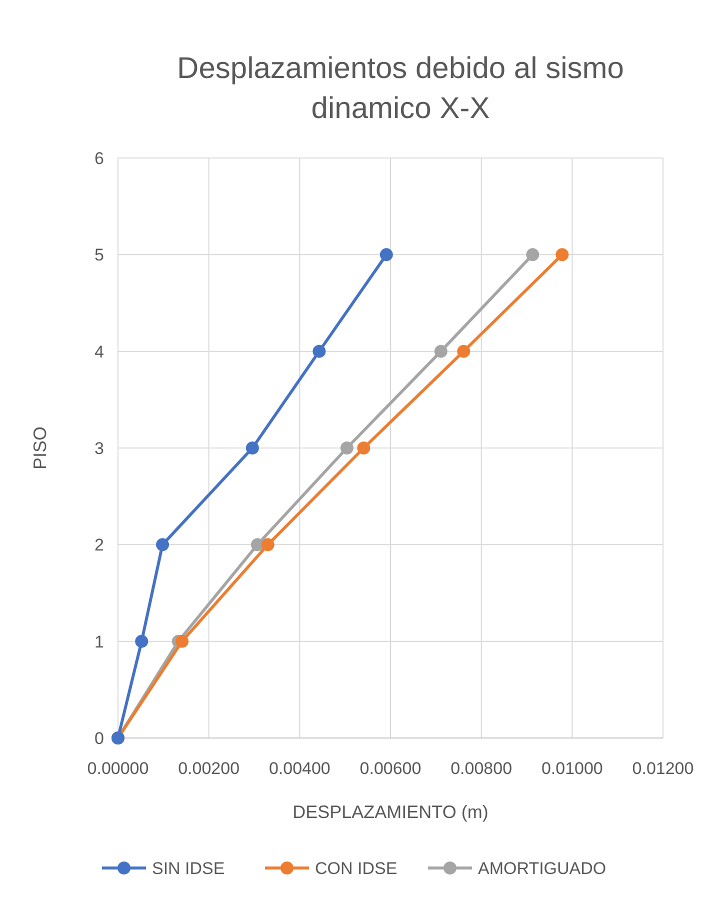 The height and width of the screenshot is (923, 726). Describe the element at coordinates (209, 768) in the screenshot. I see `x-tick-label: 0.00200` at that location.